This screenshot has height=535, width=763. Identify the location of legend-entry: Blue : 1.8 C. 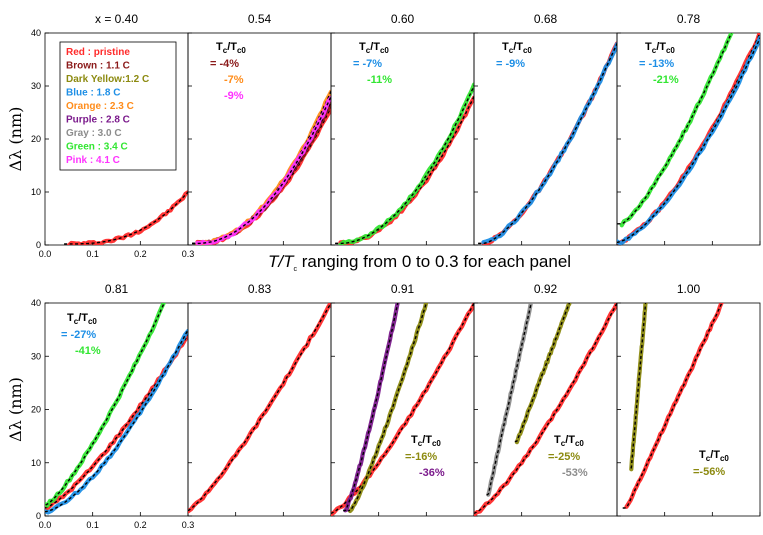
(93, 93).